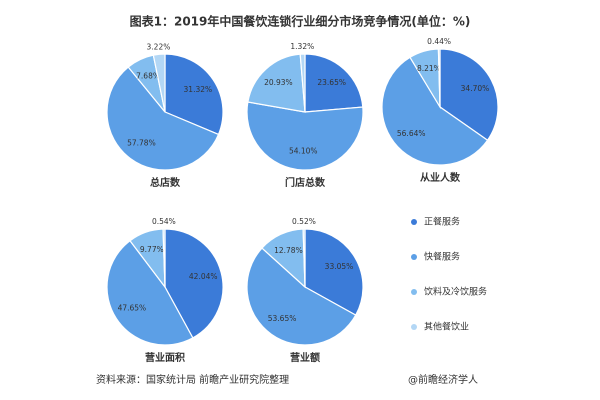 The width and height of the screenshot is (600, 400). Describe the element at coordinates (165, 182) in the screenshot. I see `pie-title: 总店数` at that location.